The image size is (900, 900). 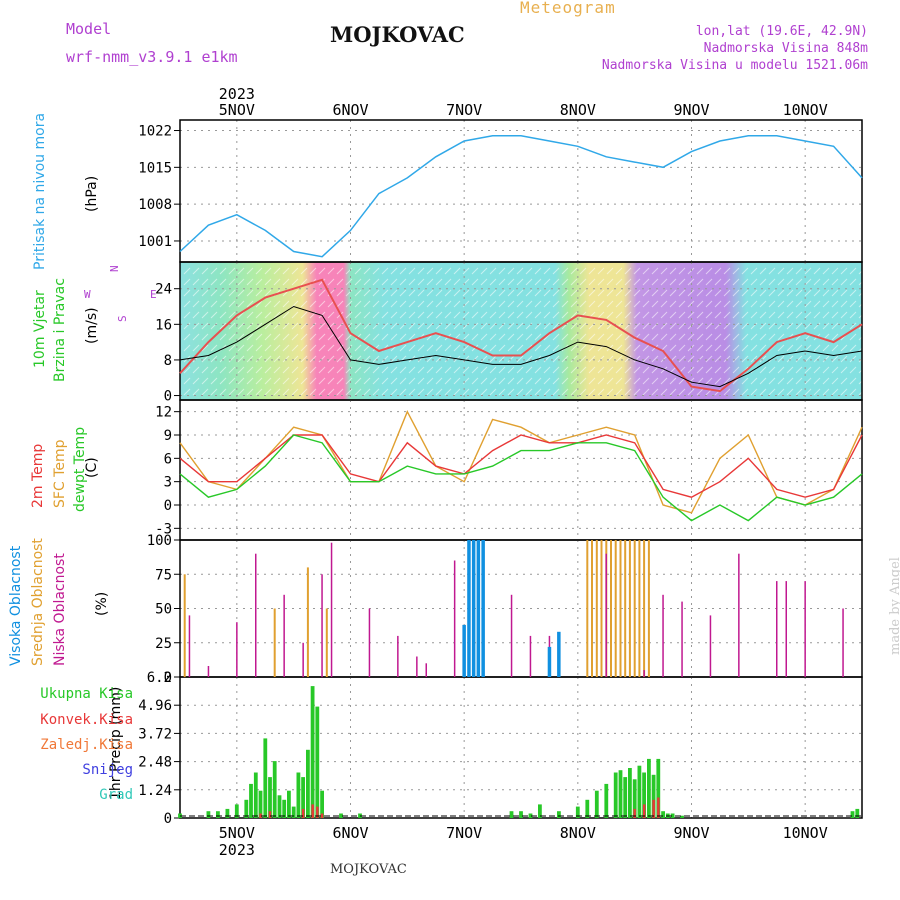 I want to click on year-label-top: 2023, so click(x=237, y=94).